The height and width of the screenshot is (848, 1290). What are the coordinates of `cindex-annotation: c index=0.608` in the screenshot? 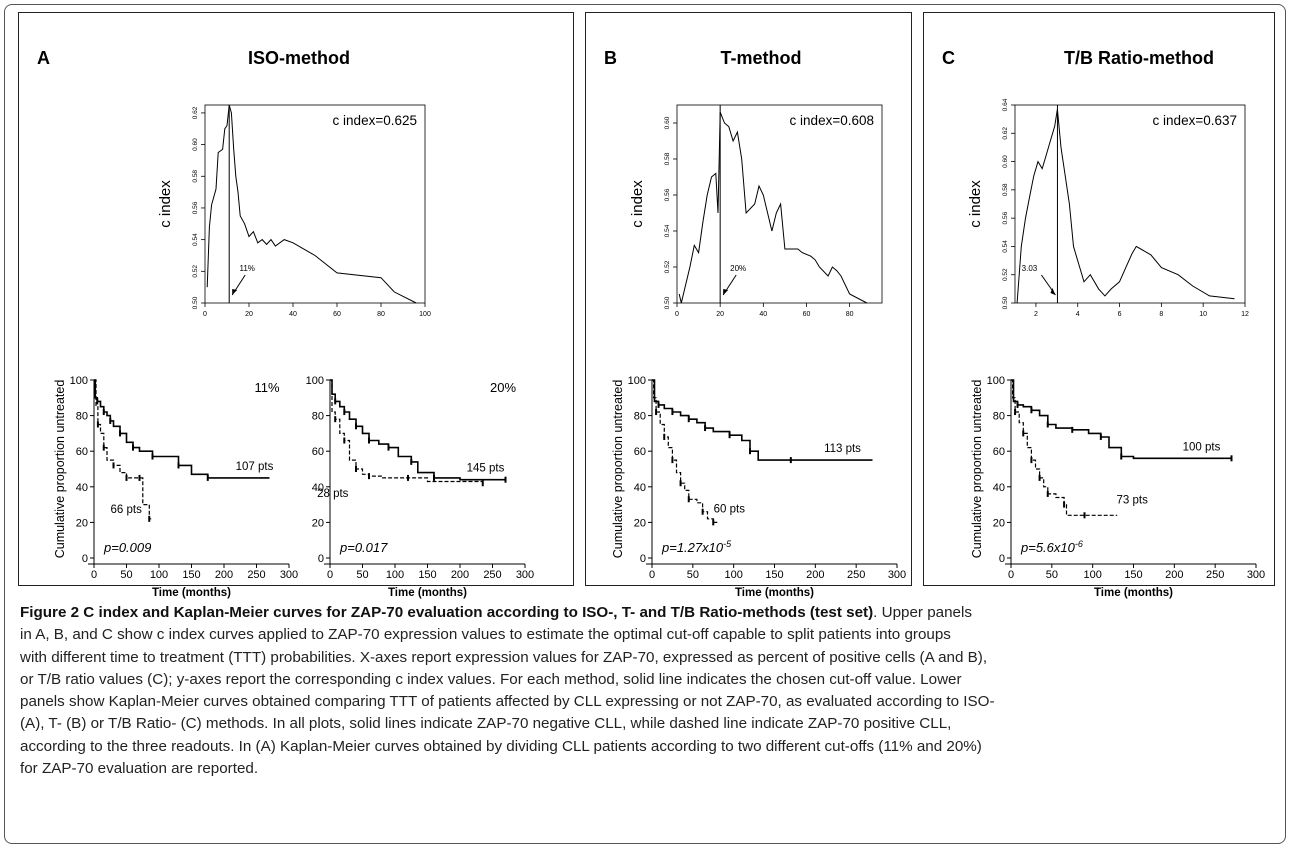 It's located at (832, 120).